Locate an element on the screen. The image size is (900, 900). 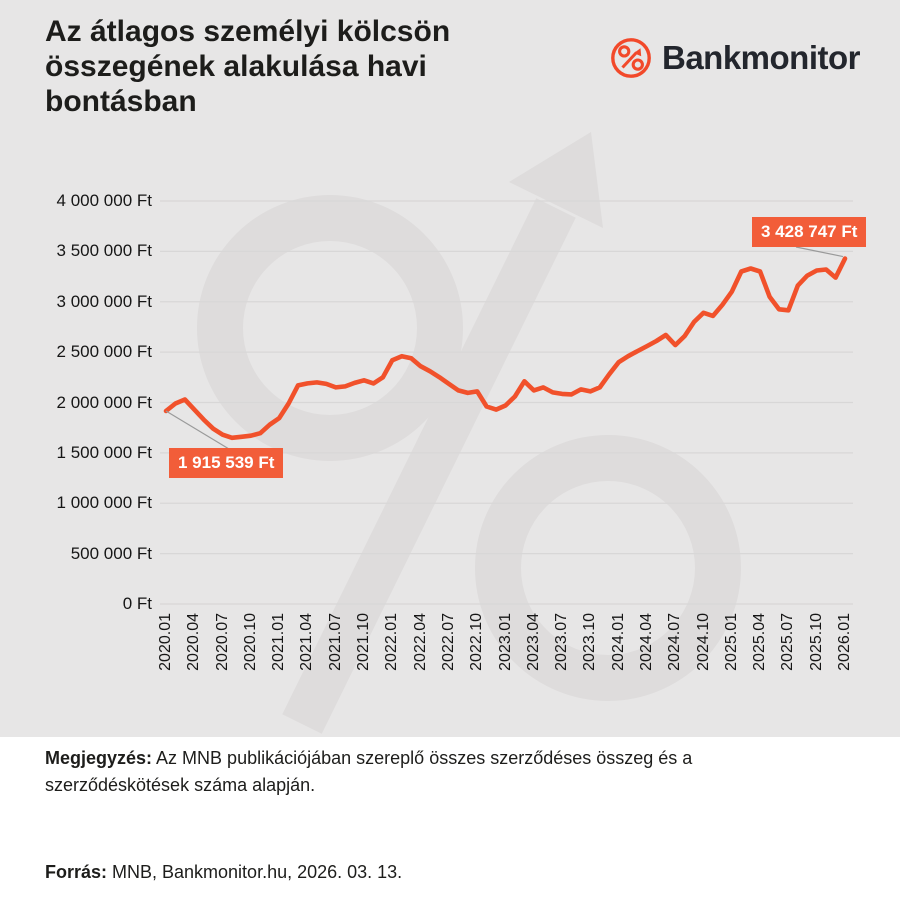
x-axis-label: 2024.01 is located at coordinates (618, 642).